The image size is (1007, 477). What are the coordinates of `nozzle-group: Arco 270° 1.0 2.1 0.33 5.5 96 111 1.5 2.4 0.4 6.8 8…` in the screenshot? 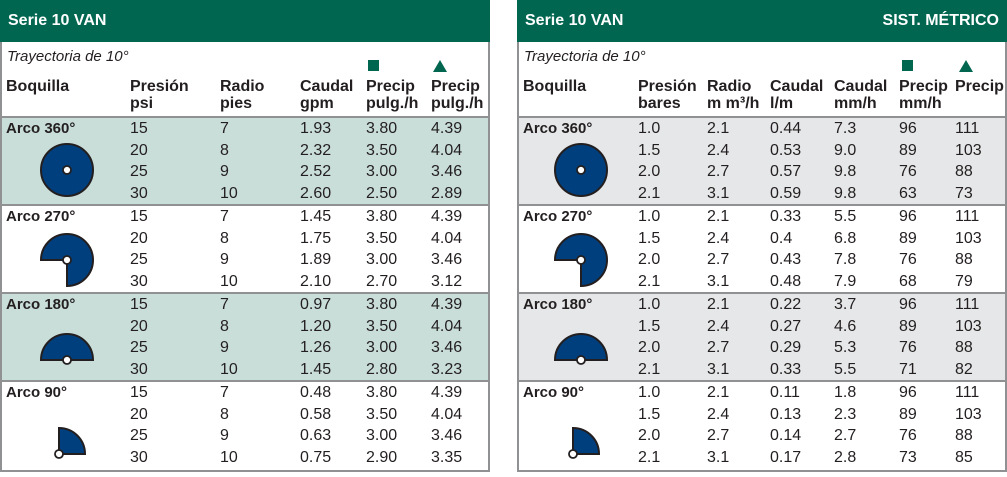 It's located at (762, 248).